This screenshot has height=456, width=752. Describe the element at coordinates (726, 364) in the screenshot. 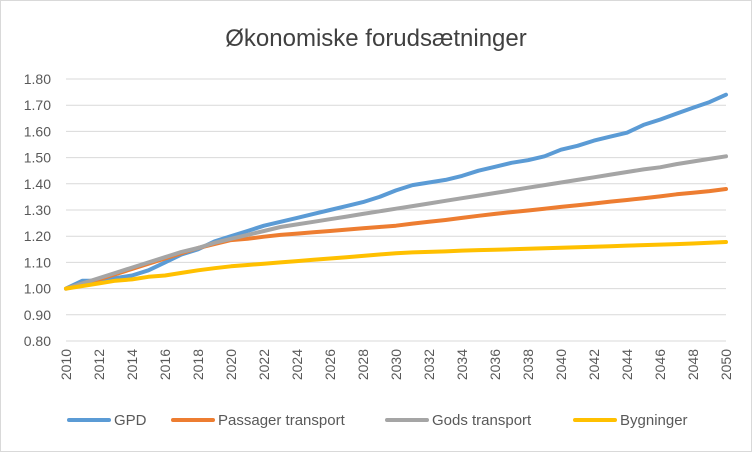

I see `x-tick-label: 2050` at that location.